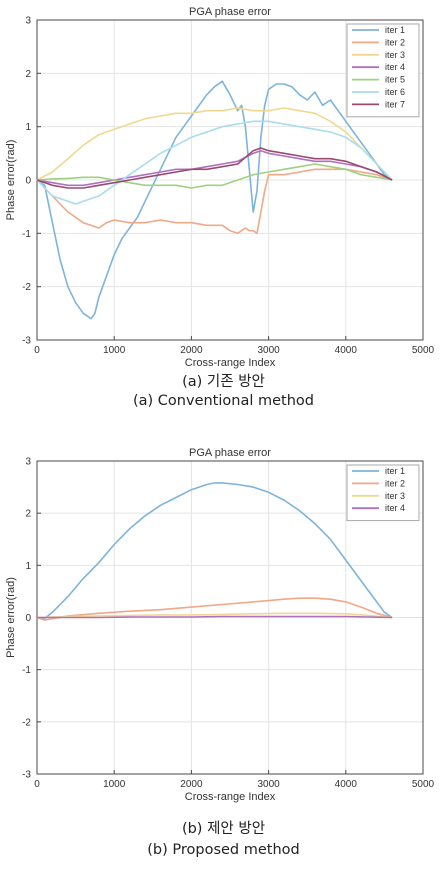 This screenshot has width=447, height=879. What do you see at coordinates (395, 104) in the screenshot?
I see `legend-label: iter 7` at bounding box center [395, 104].